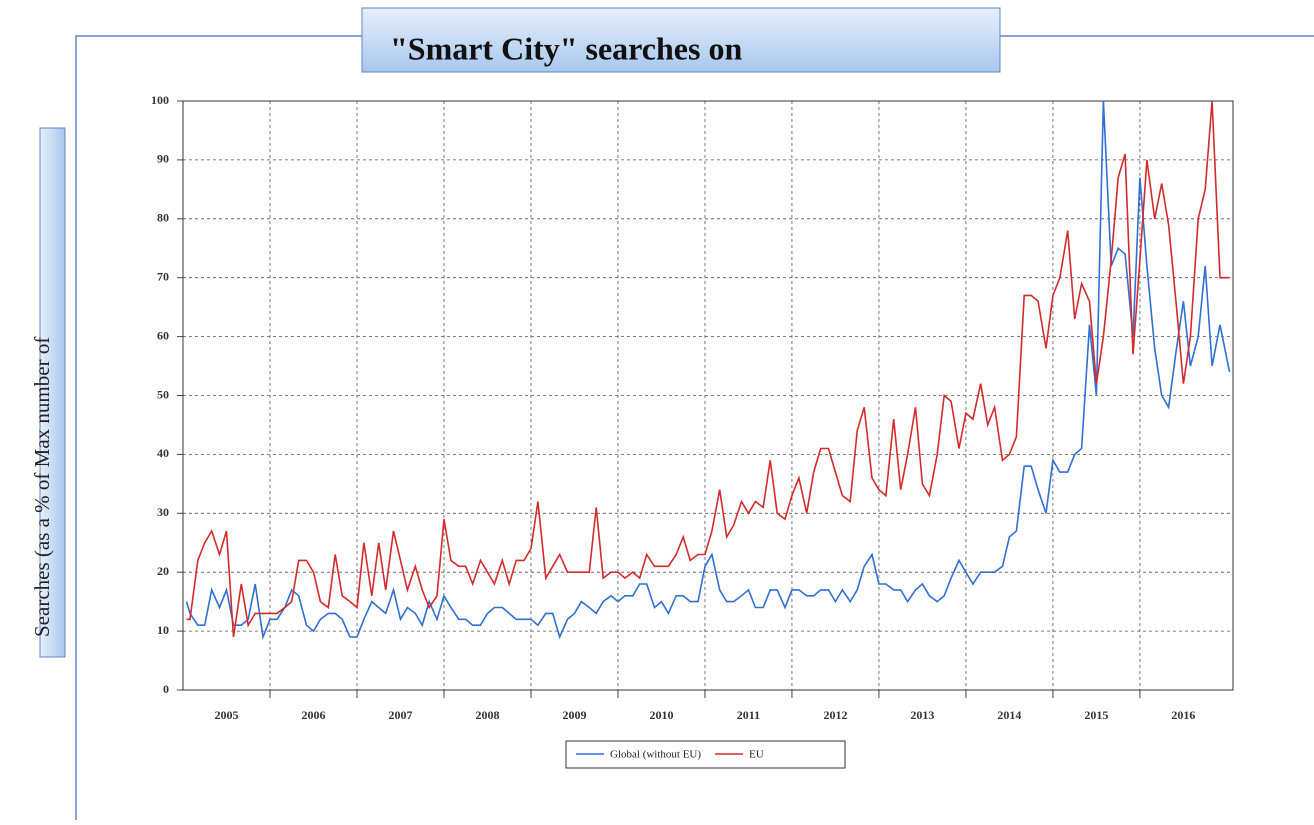 The image size is (1314, 825). I want to click on y-tick-label: 40, so click(163, 453).